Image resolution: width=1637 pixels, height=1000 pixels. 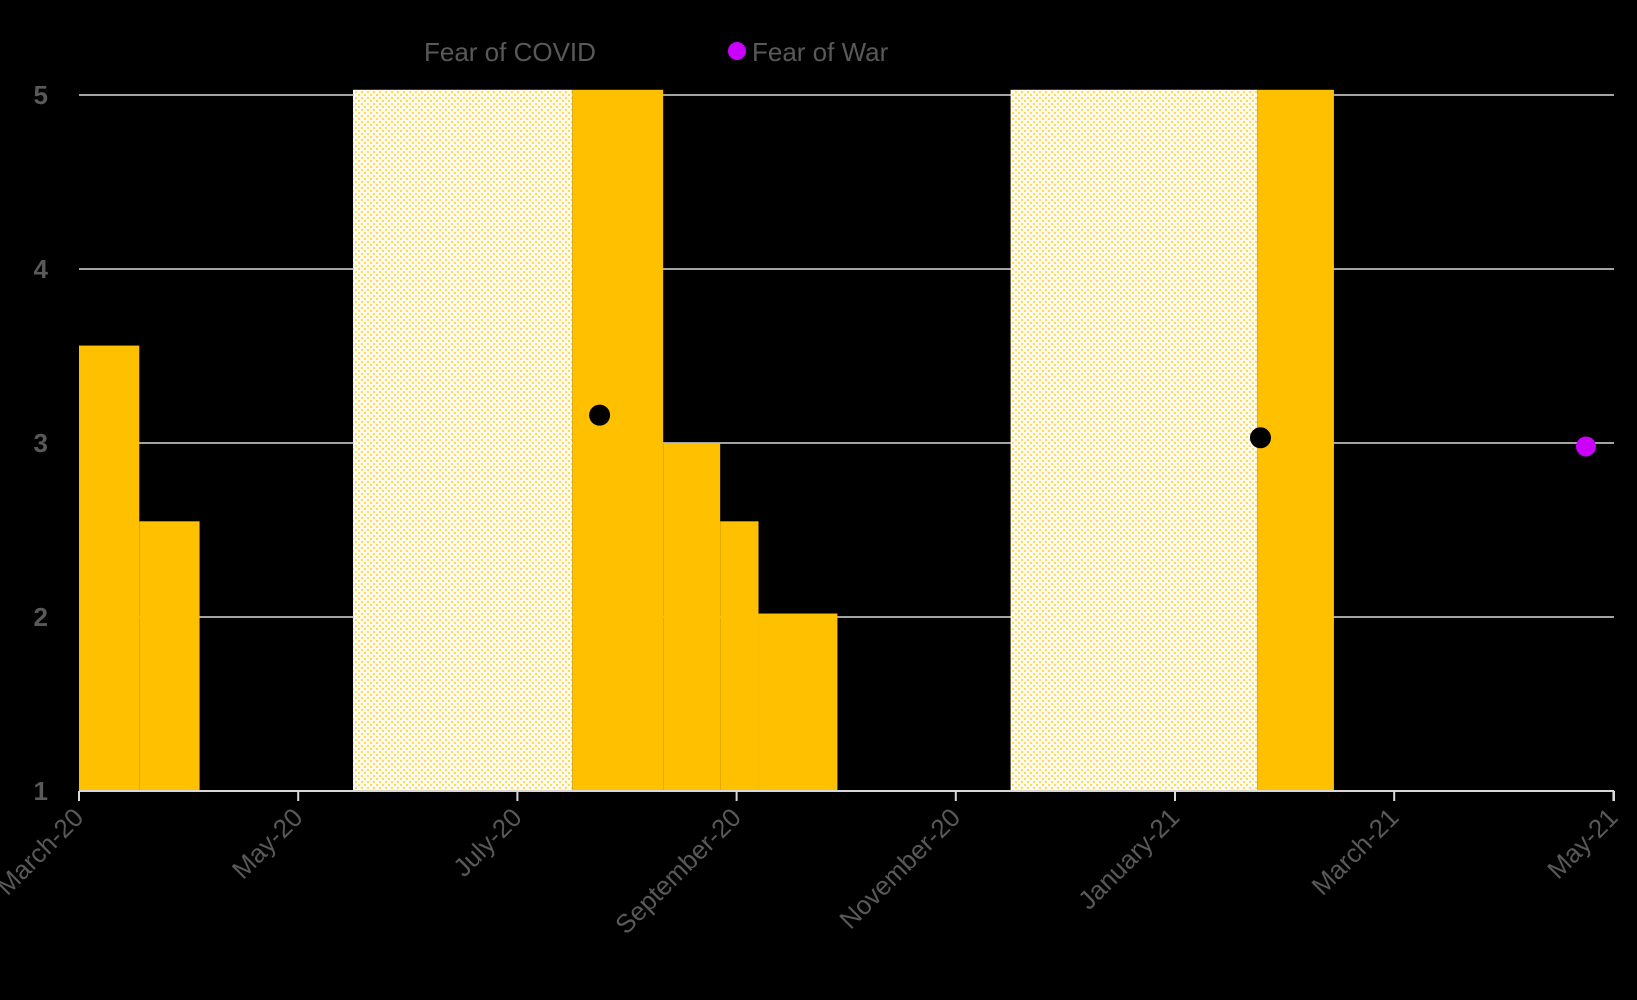 I want to click on y-tick-label-5: 5, so click(x=41, y=95).